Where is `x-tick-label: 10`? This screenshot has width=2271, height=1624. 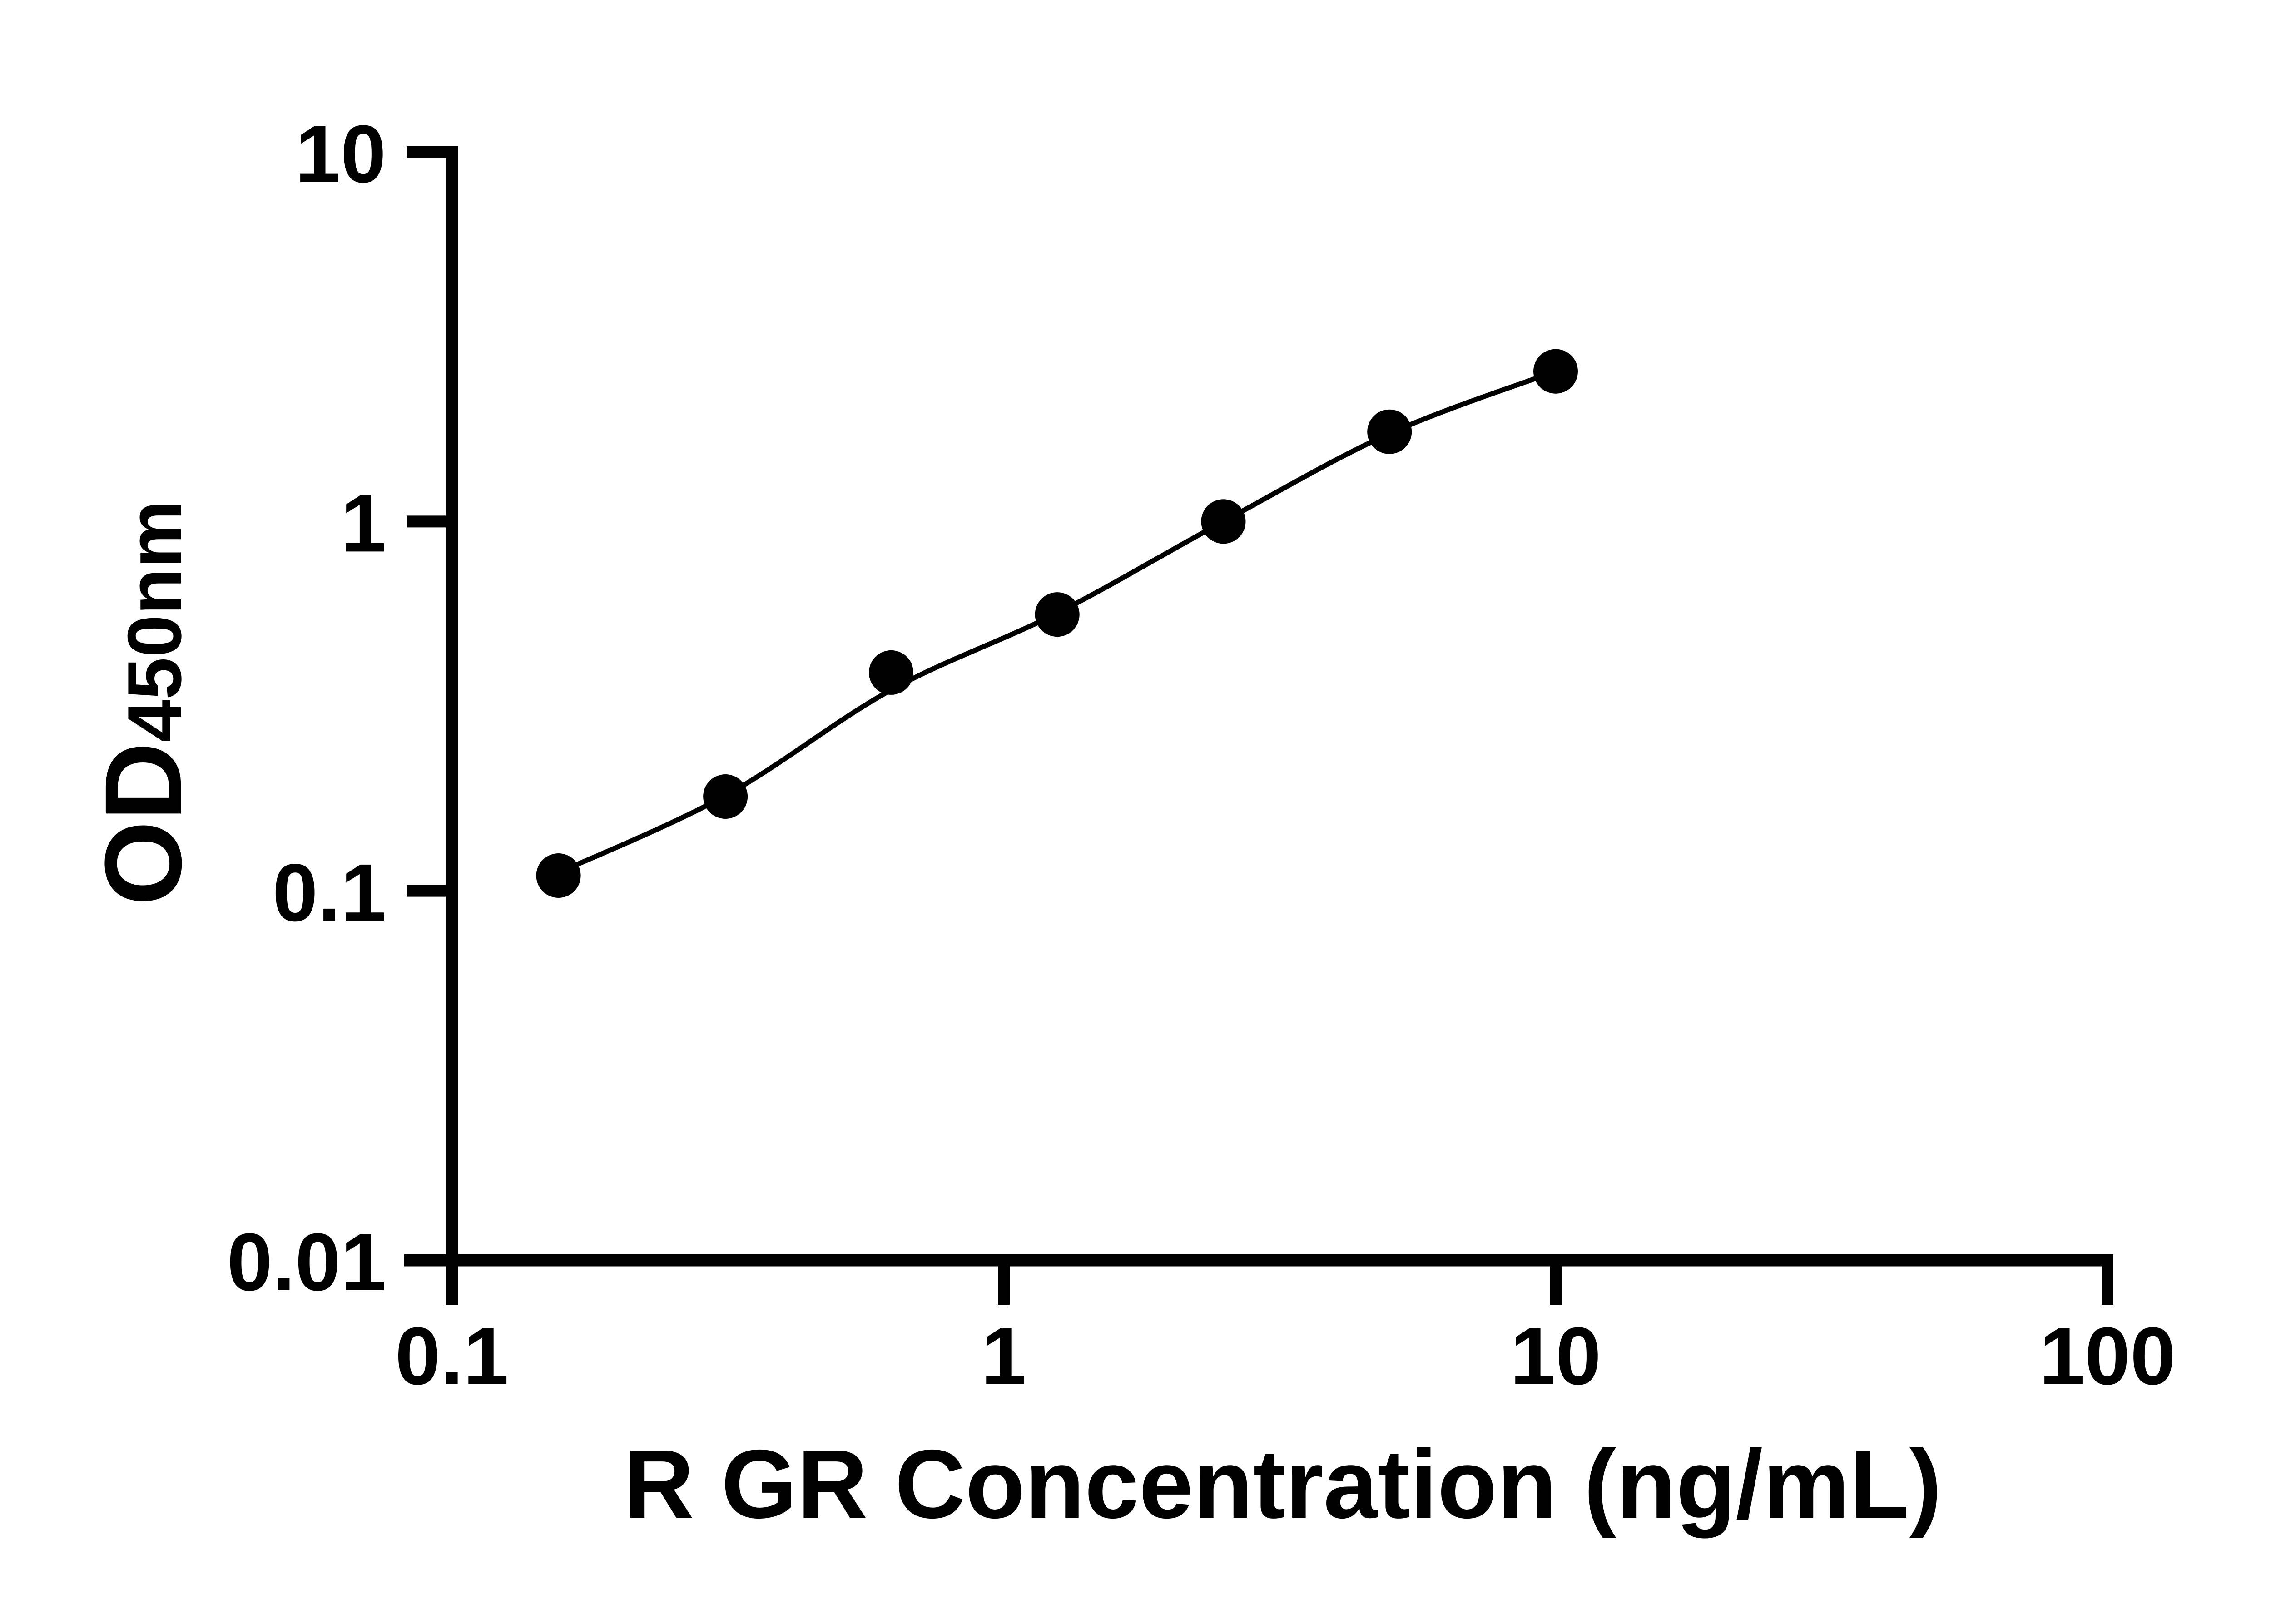
x-tick-label: 10 is located at coordinates (1555, 1356).